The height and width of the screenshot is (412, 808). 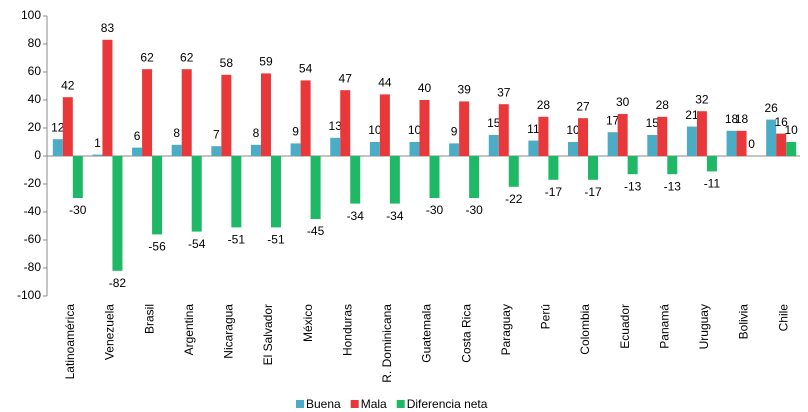 What do you see at coordinates (782, 122) in the screenshot?
I see `value-label: 16` at bounding box center [782, 122].